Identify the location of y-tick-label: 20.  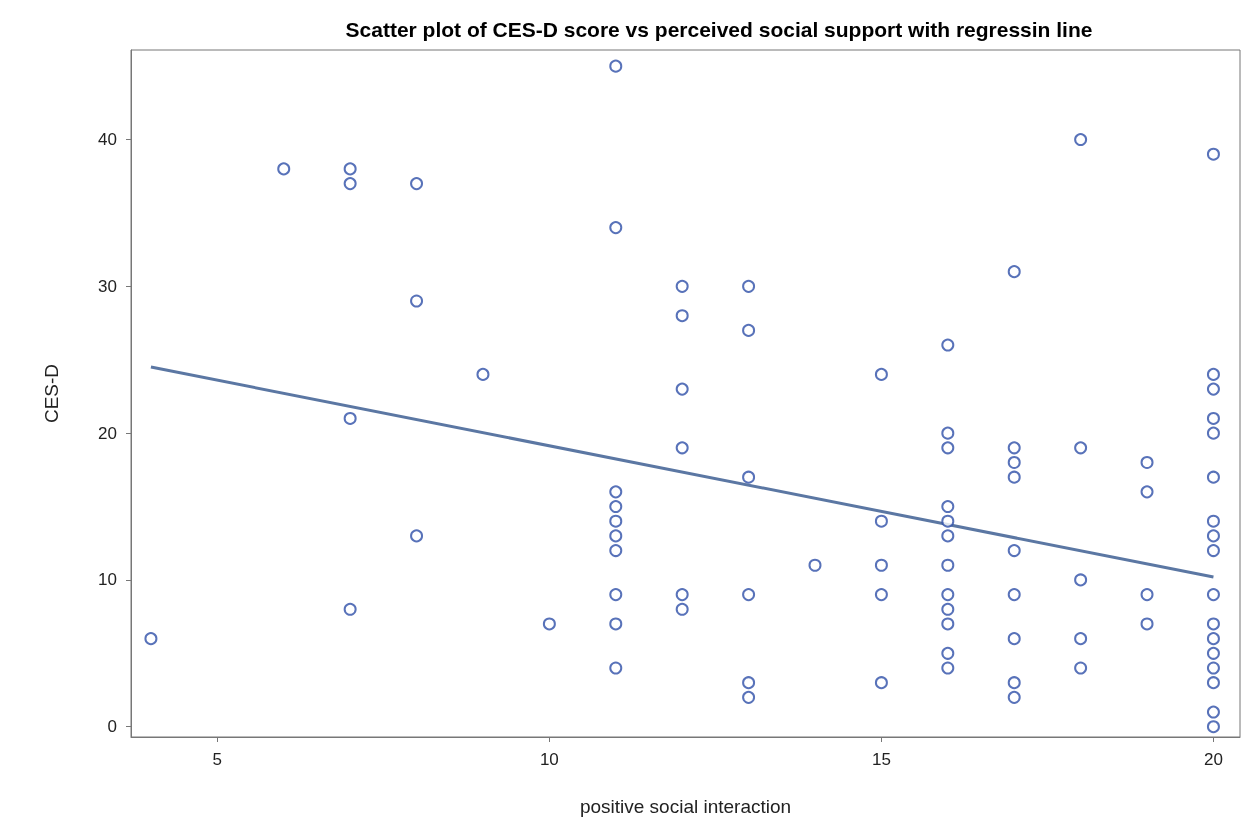
(107, 433).